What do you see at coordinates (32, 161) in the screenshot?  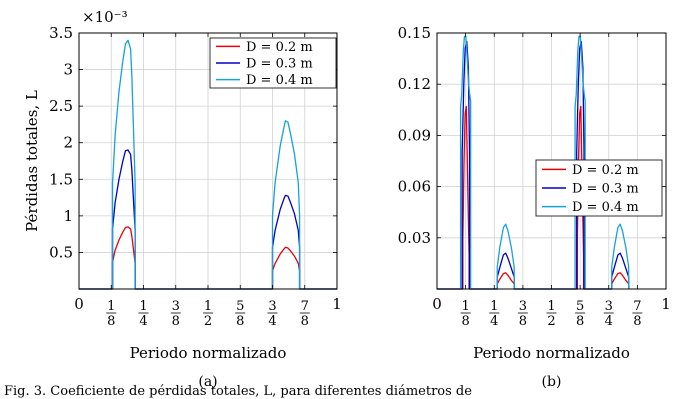 I see `y-axis-title: Pérdidas totales, L` at bounding box center [32, 161].